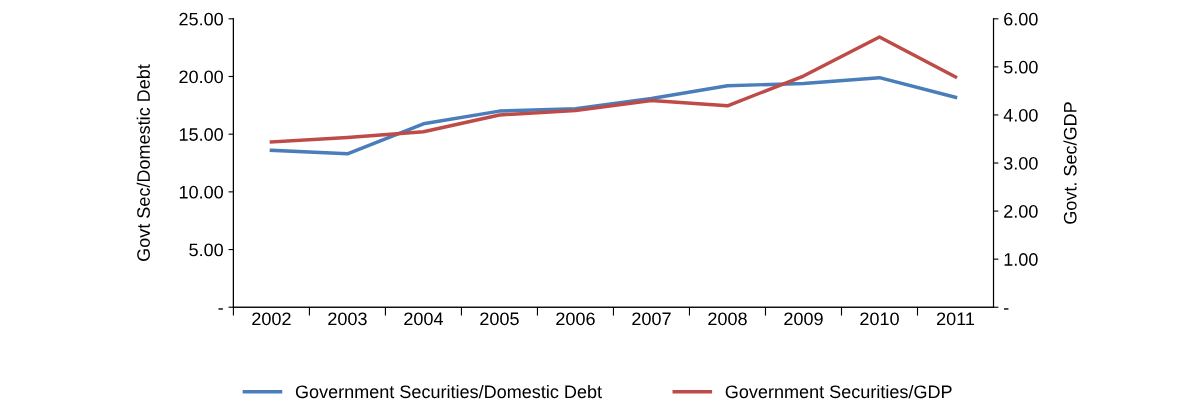 This screenshot has width=1197, height=418. I want to click on y-tick-label: 5.00, so click(206, 250).